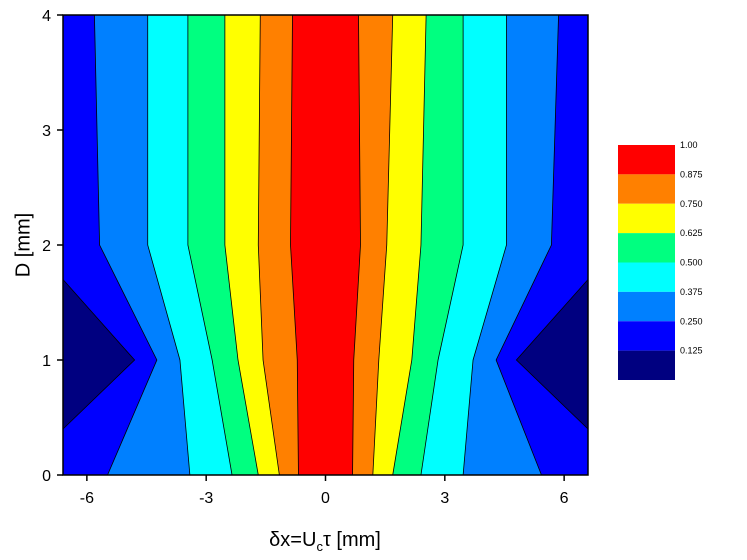 This screenshot has width=747, height=560. Describe the element at coordinates (46, 361) in the screenshot. I see `y-tick-label: 1` at that location.